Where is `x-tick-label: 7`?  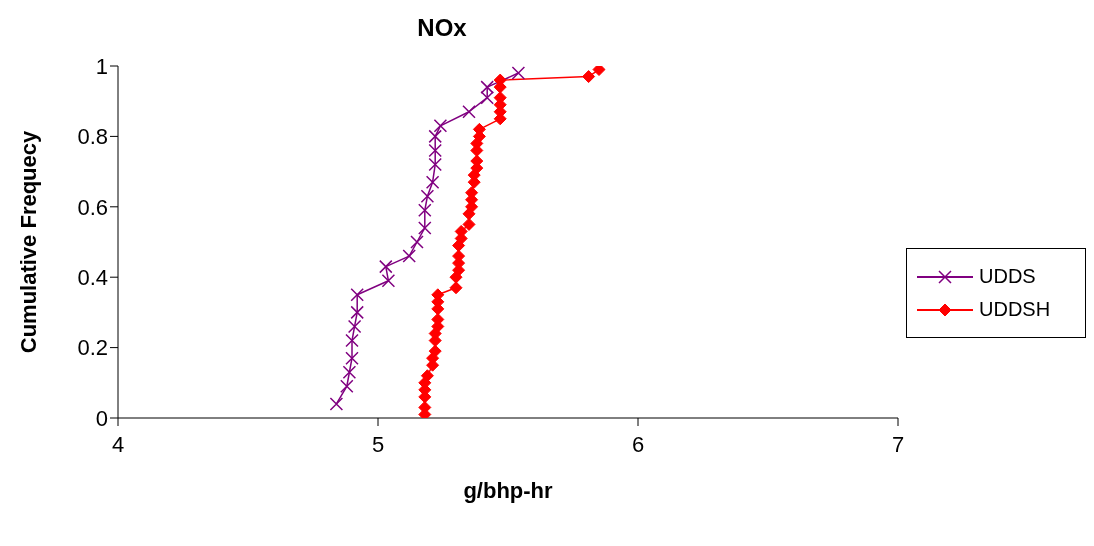 x-tick-label: 7 is located at coordinates (898, 444).